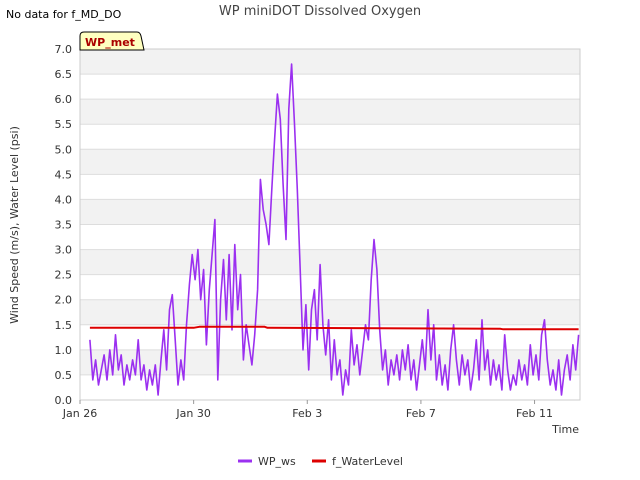 This screenshot has width=640, height=480. I want to click on x-tick-label: Jan 30, so click(192, 413).